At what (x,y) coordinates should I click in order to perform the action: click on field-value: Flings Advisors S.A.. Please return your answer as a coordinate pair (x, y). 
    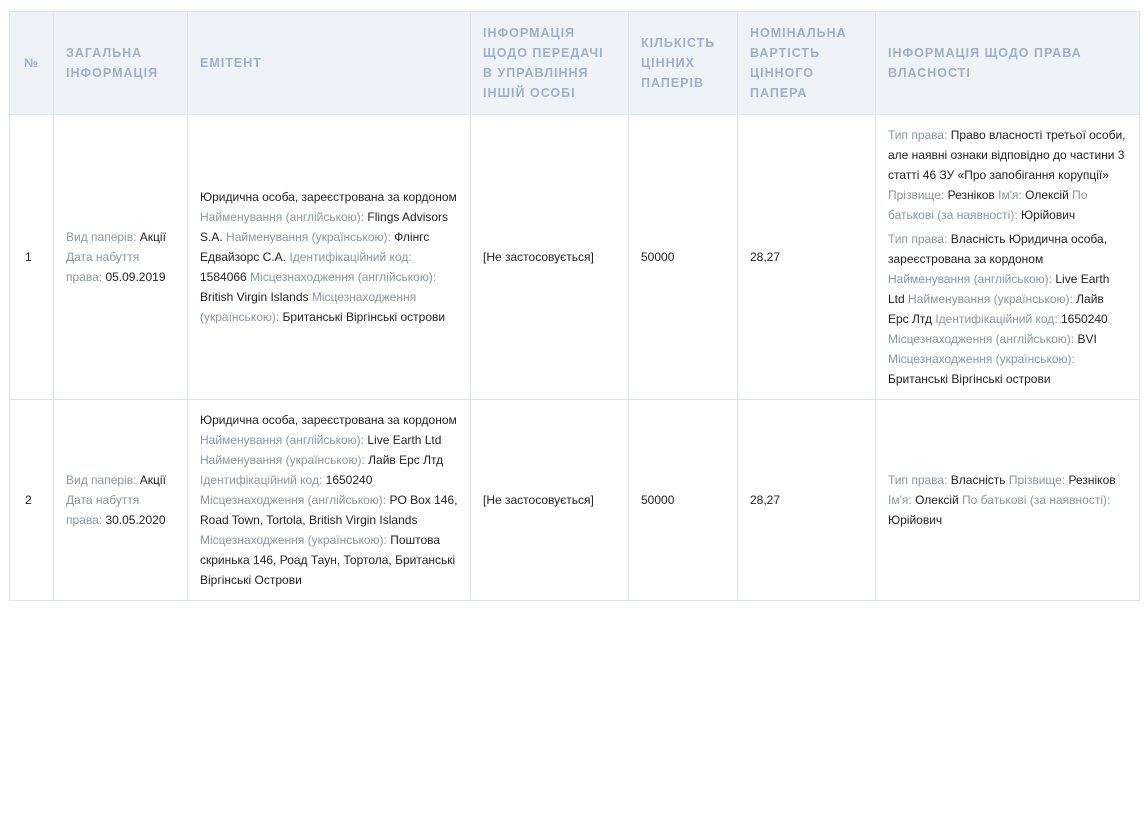
    Looking at the image, I should click on (324, 227).